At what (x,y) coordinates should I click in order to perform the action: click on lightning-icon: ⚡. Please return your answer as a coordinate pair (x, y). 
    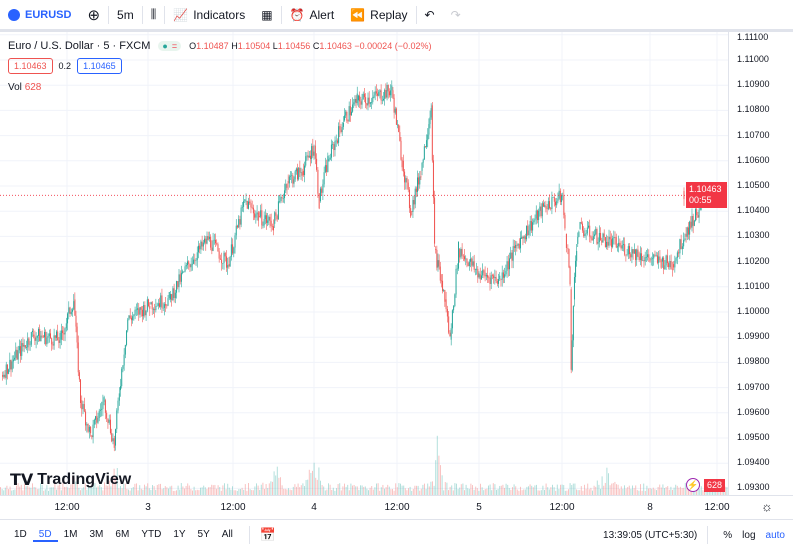
    Looking at the image, I should click on (693, 485).